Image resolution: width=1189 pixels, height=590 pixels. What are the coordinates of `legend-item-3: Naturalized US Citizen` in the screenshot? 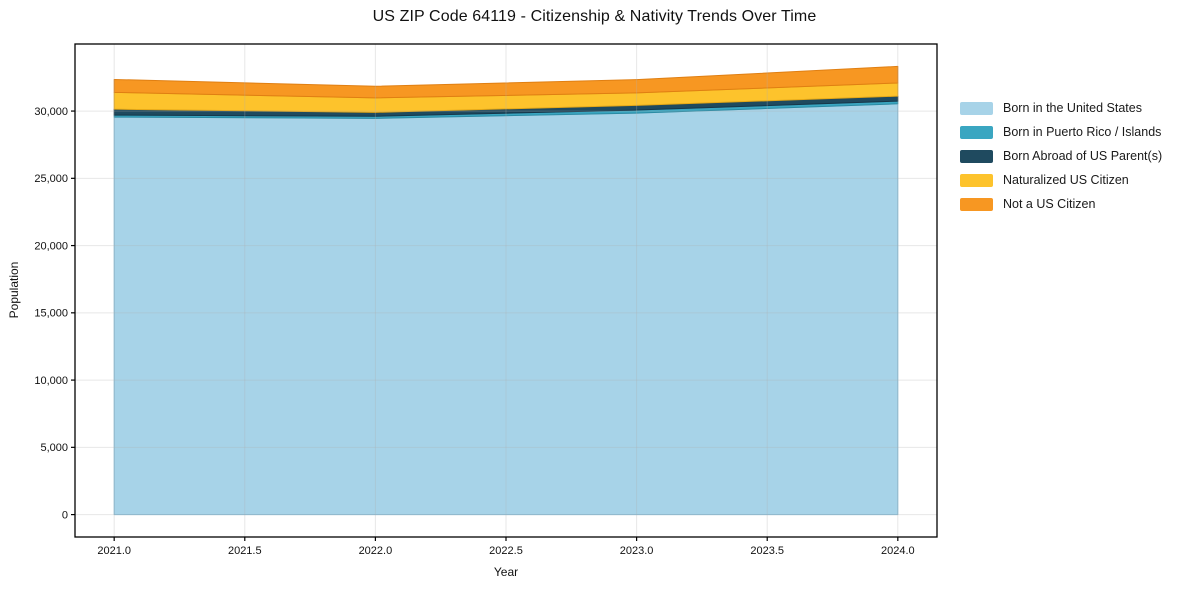 It's located at (1061, 180).